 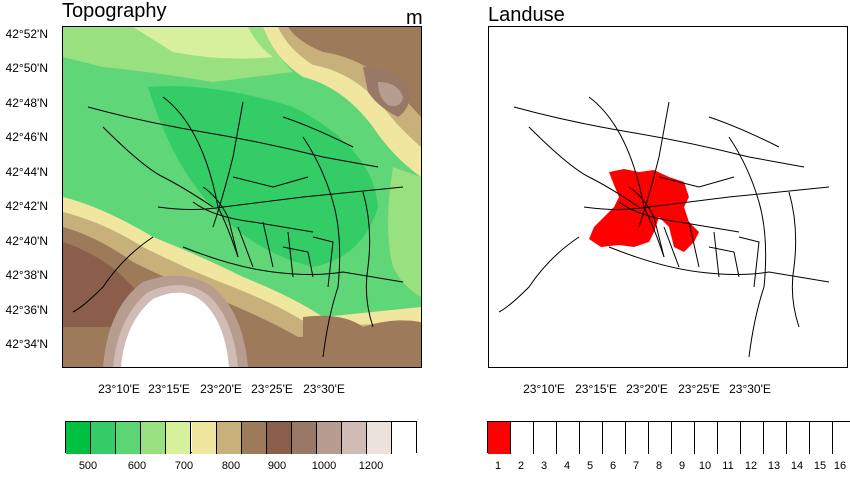 I want to click on y-tick-label: 42°42'N, so click(x=26, y=206).